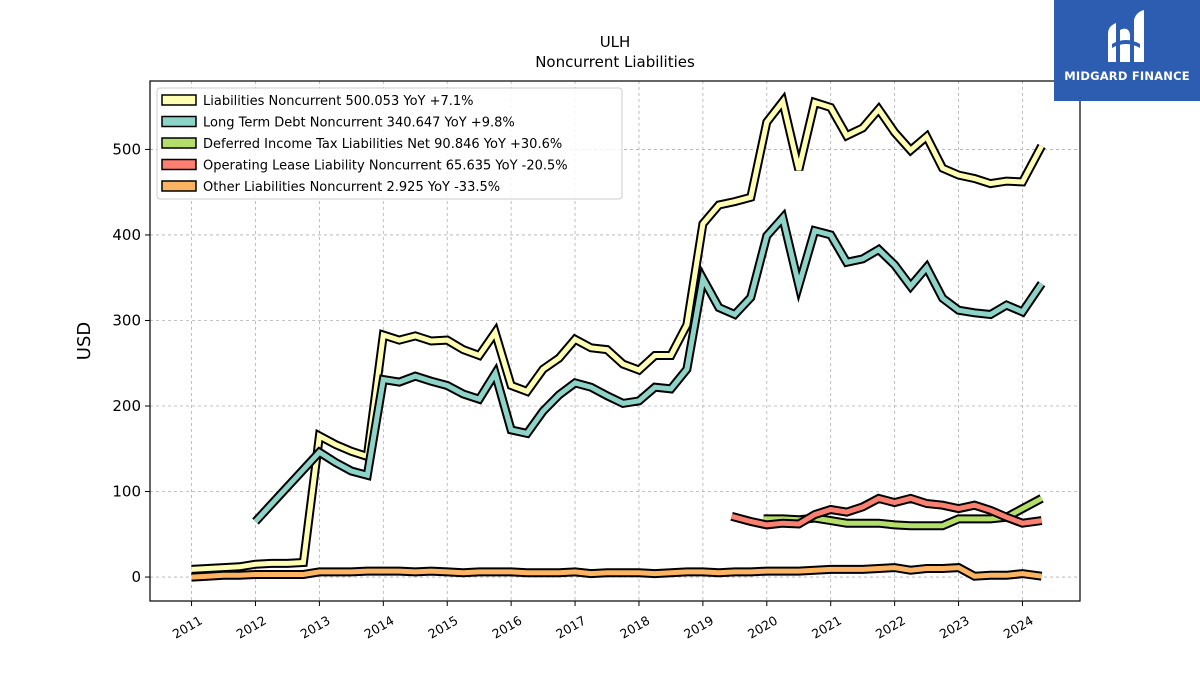 This screenshot has height=675, width=1200. I want to click on legend-box, so click(389, 143).